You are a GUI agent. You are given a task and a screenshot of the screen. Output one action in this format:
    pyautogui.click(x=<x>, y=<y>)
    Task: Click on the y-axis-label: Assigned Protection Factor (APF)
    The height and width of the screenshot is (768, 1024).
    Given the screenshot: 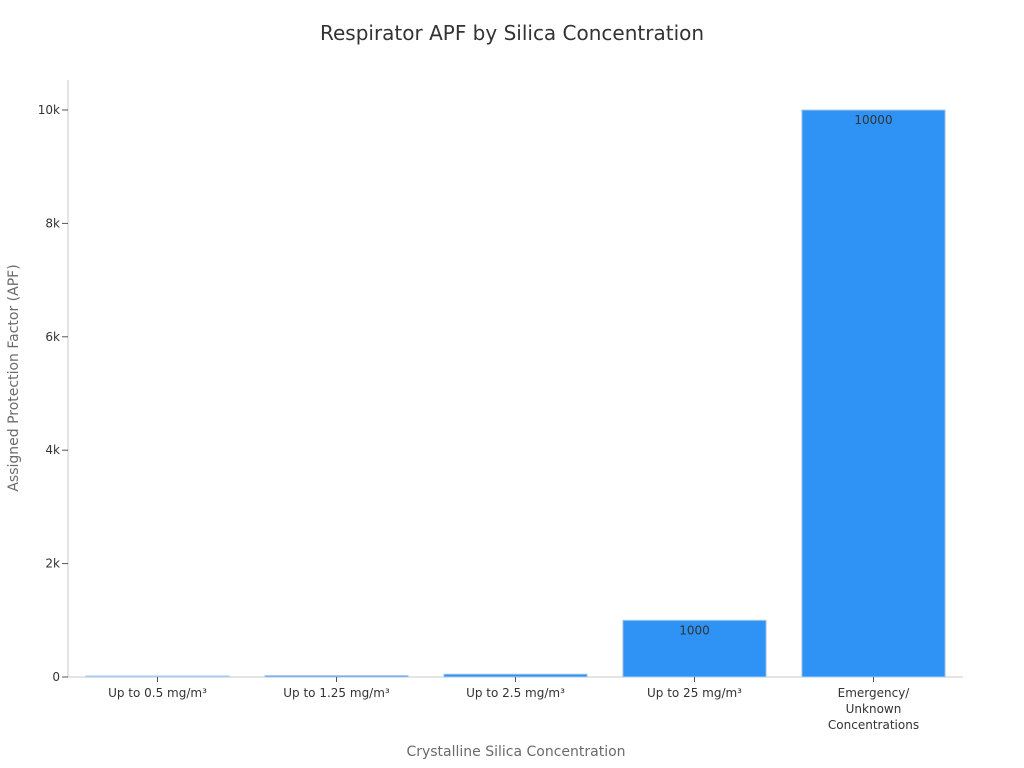 What is the action you would take?
    pyautogui.click(x=14, y=377)
    